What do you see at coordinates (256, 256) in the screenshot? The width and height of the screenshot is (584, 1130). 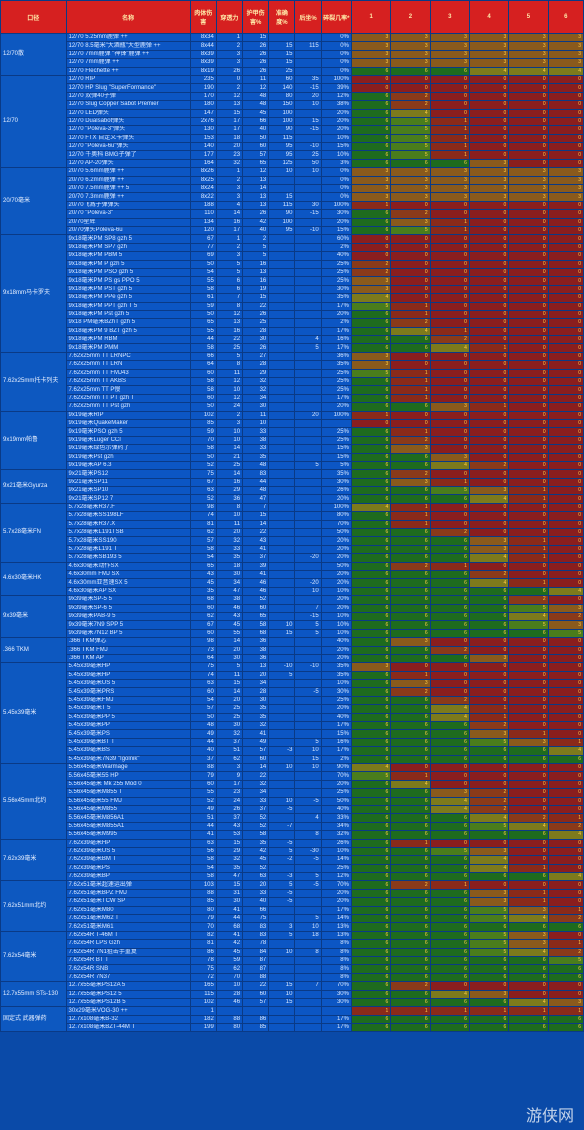 I see `armor-damage-cell: 5` at bounding box center [256, 256].